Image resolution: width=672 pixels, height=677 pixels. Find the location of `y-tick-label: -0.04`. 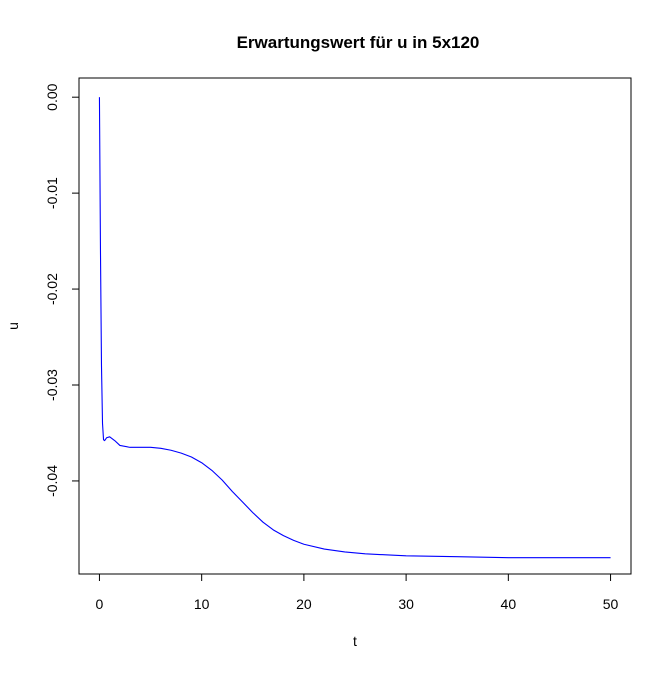

y-tick-label: -0.04 is located at coordinates (52, 481).